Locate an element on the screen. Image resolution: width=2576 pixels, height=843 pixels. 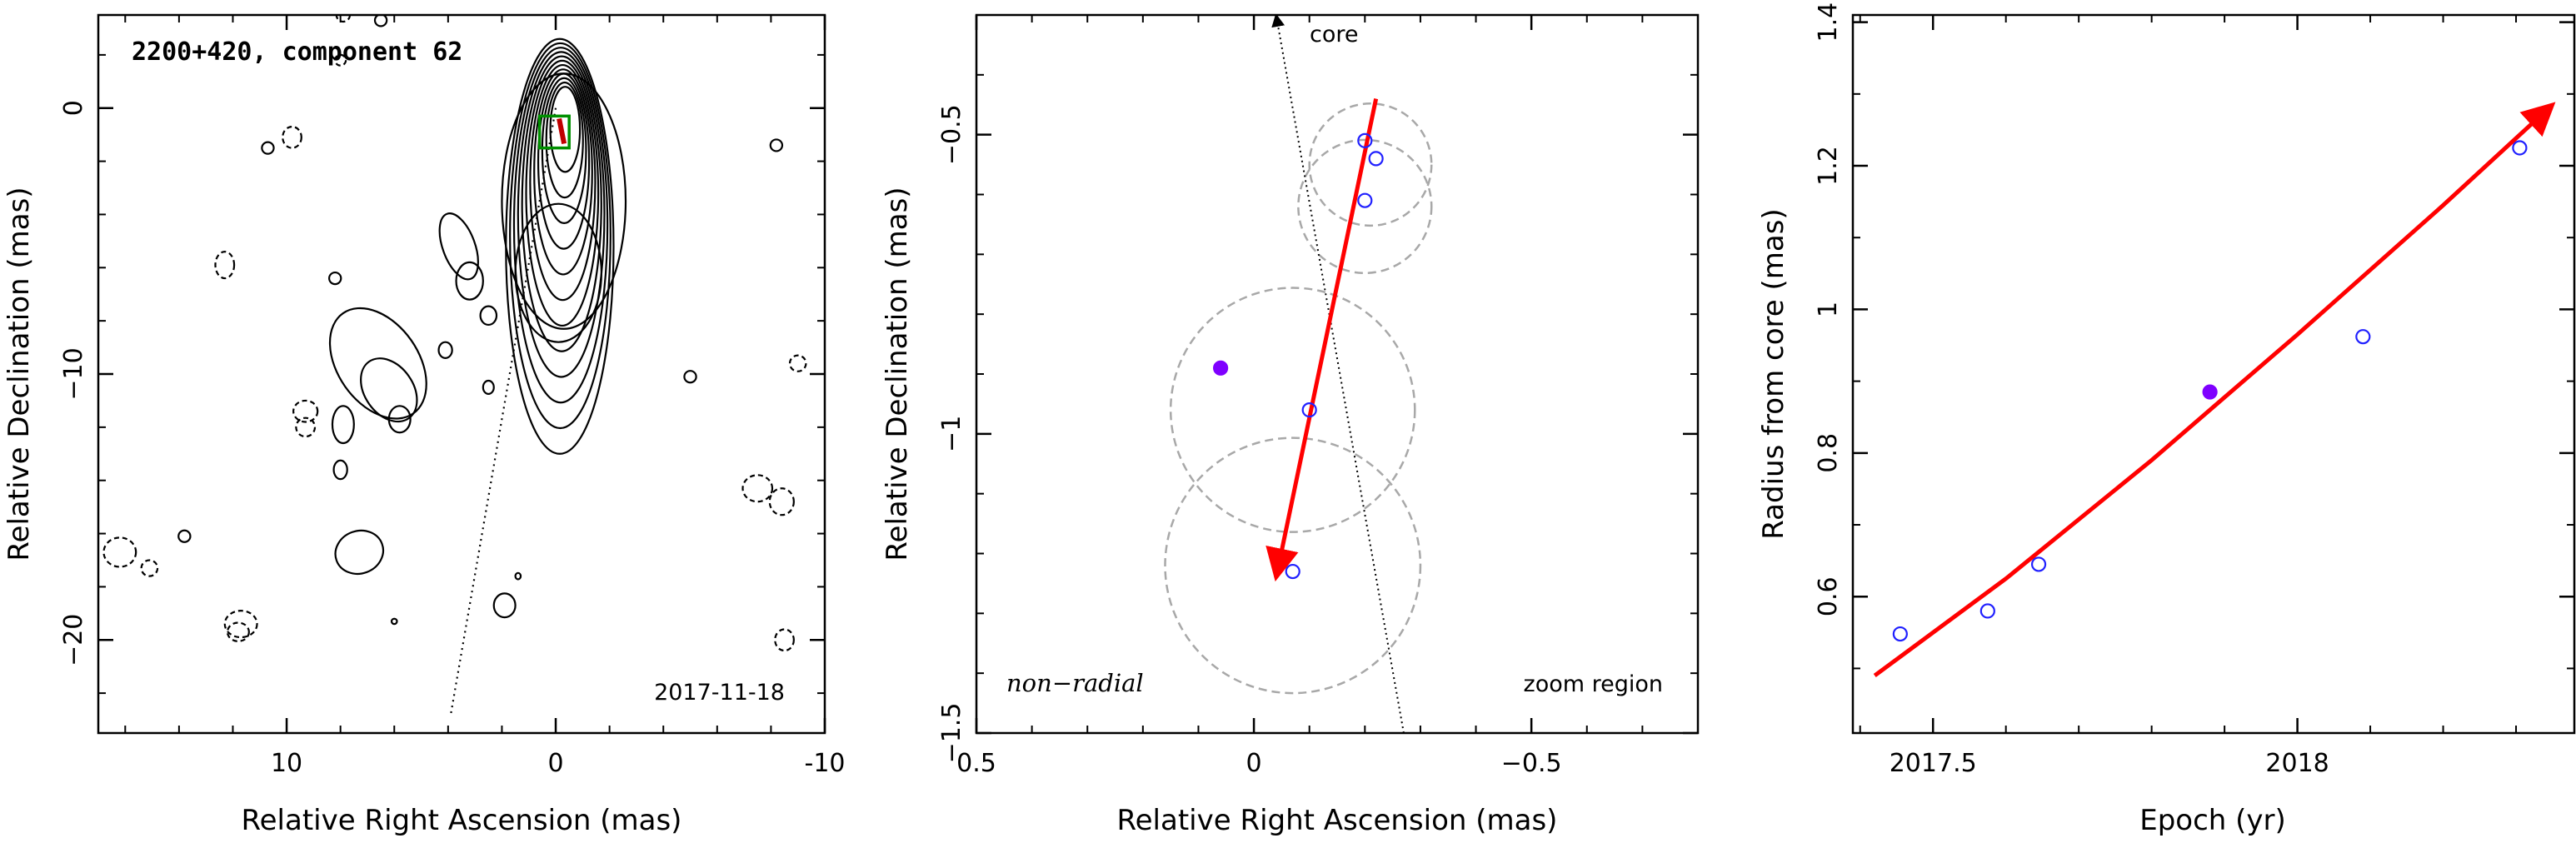
b-xtick-label: −0.5 is located at coordinates (1531, 763).